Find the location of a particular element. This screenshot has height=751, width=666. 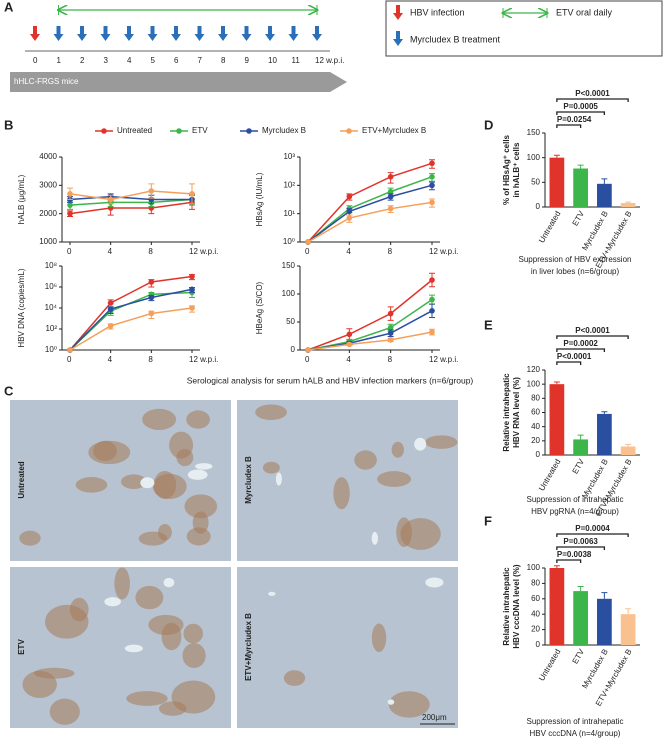

timeline-tick-label: 7 is located at coordinates (200, 60).